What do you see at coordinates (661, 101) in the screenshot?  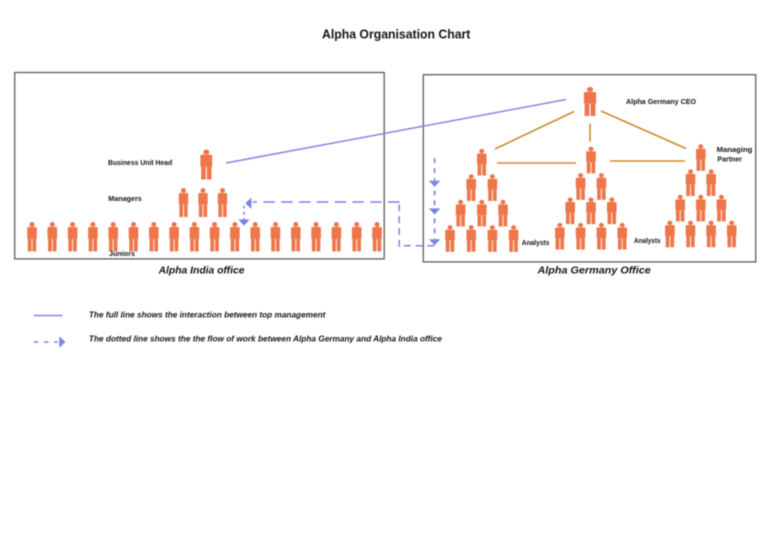 I see `svg-text: Alpha Germany CEO` at bounding box center [661, 101].